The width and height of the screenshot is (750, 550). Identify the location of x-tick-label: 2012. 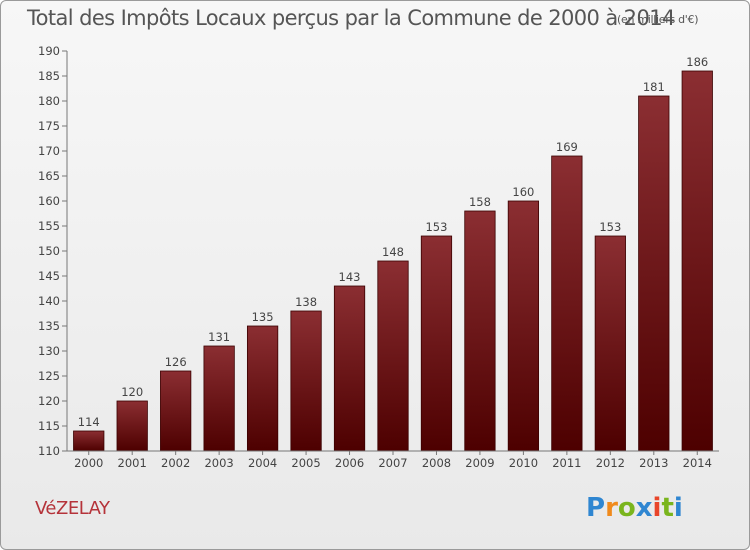
(610, 463).